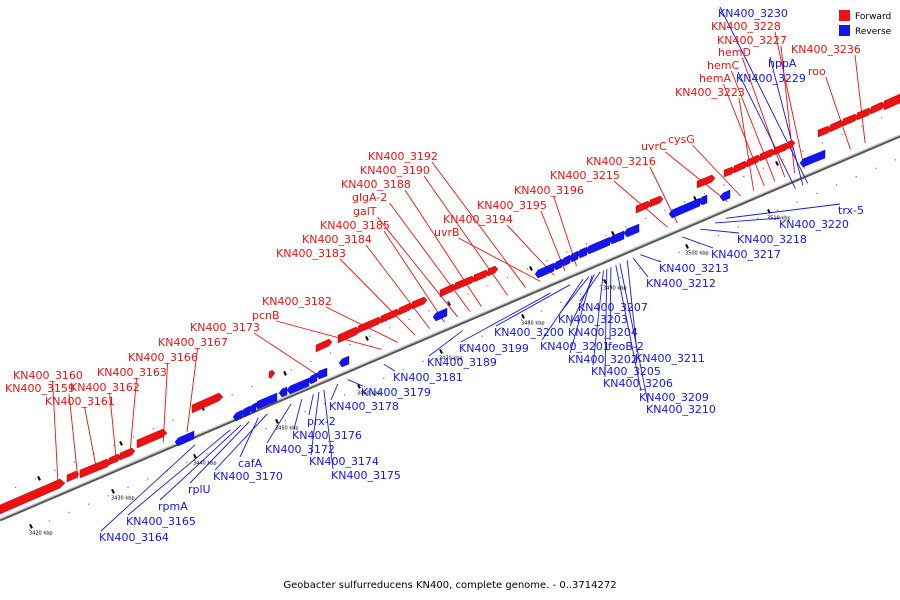  I want to click on tick-label: 3470 kbp, so click(451, 358).